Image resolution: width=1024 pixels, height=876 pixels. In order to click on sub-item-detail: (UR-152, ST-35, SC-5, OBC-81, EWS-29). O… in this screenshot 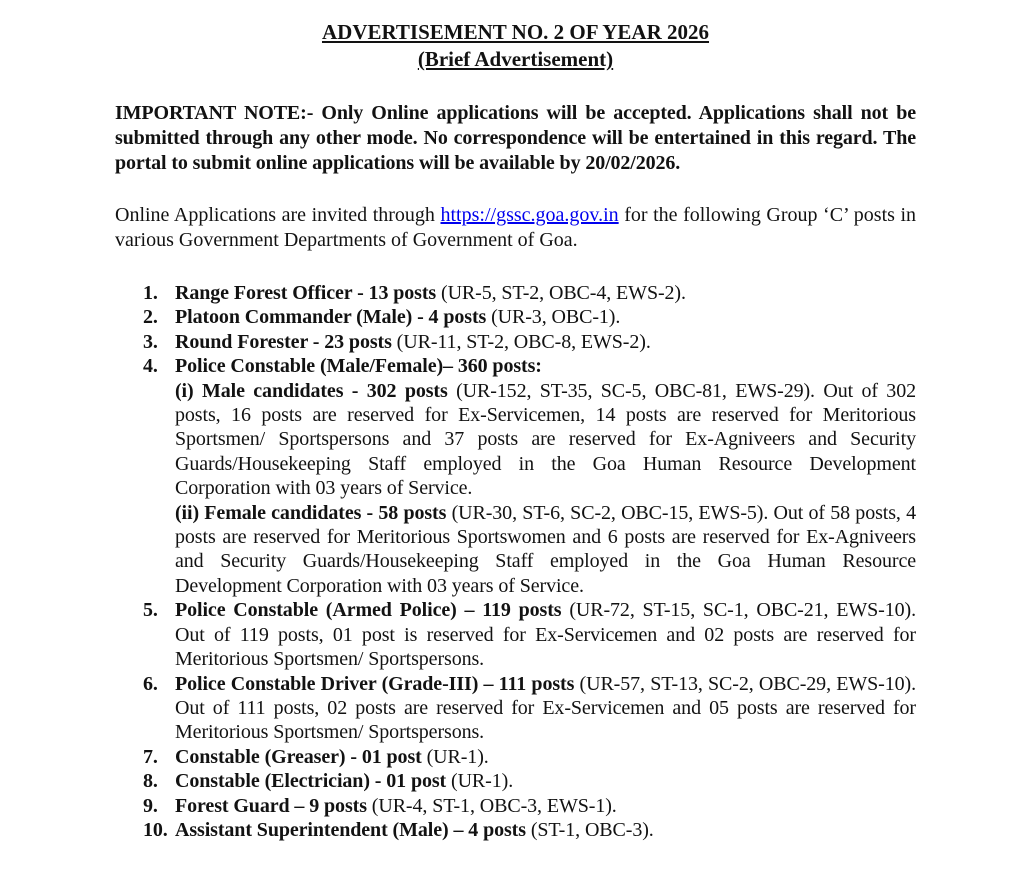, I will do `click(545, 439)`.